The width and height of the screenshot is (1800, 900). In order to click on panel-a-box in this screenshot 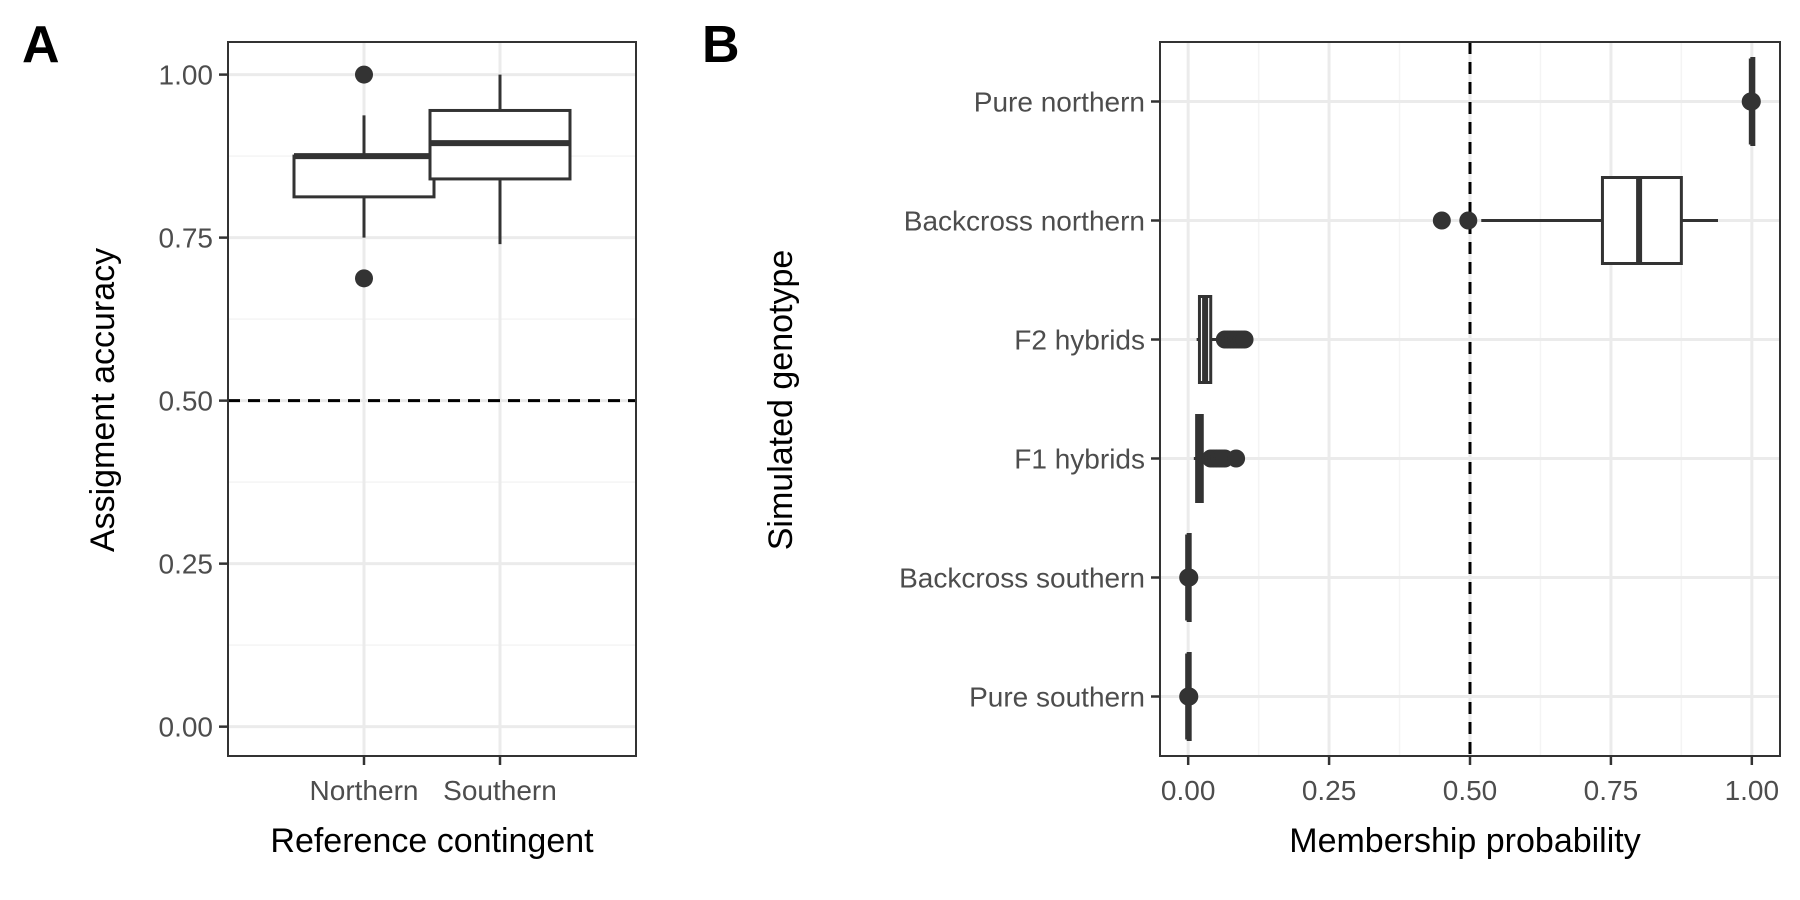, I will do `click(364, 176)`.